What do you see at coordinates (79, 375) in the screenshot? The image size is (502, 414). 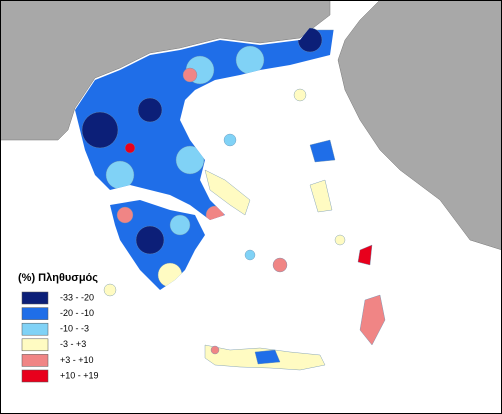 I see `legend-label: +10 - +19` at bounding box center [79, 375].